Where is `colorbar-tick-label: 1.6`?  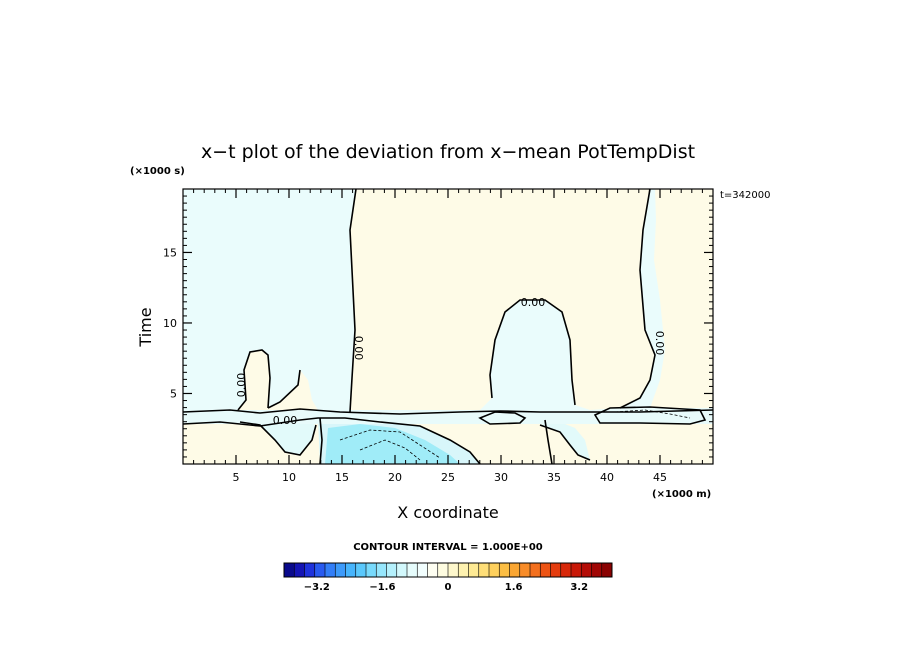
colorbar-tick-label: 1.6 is located at coordinates (514, 587).